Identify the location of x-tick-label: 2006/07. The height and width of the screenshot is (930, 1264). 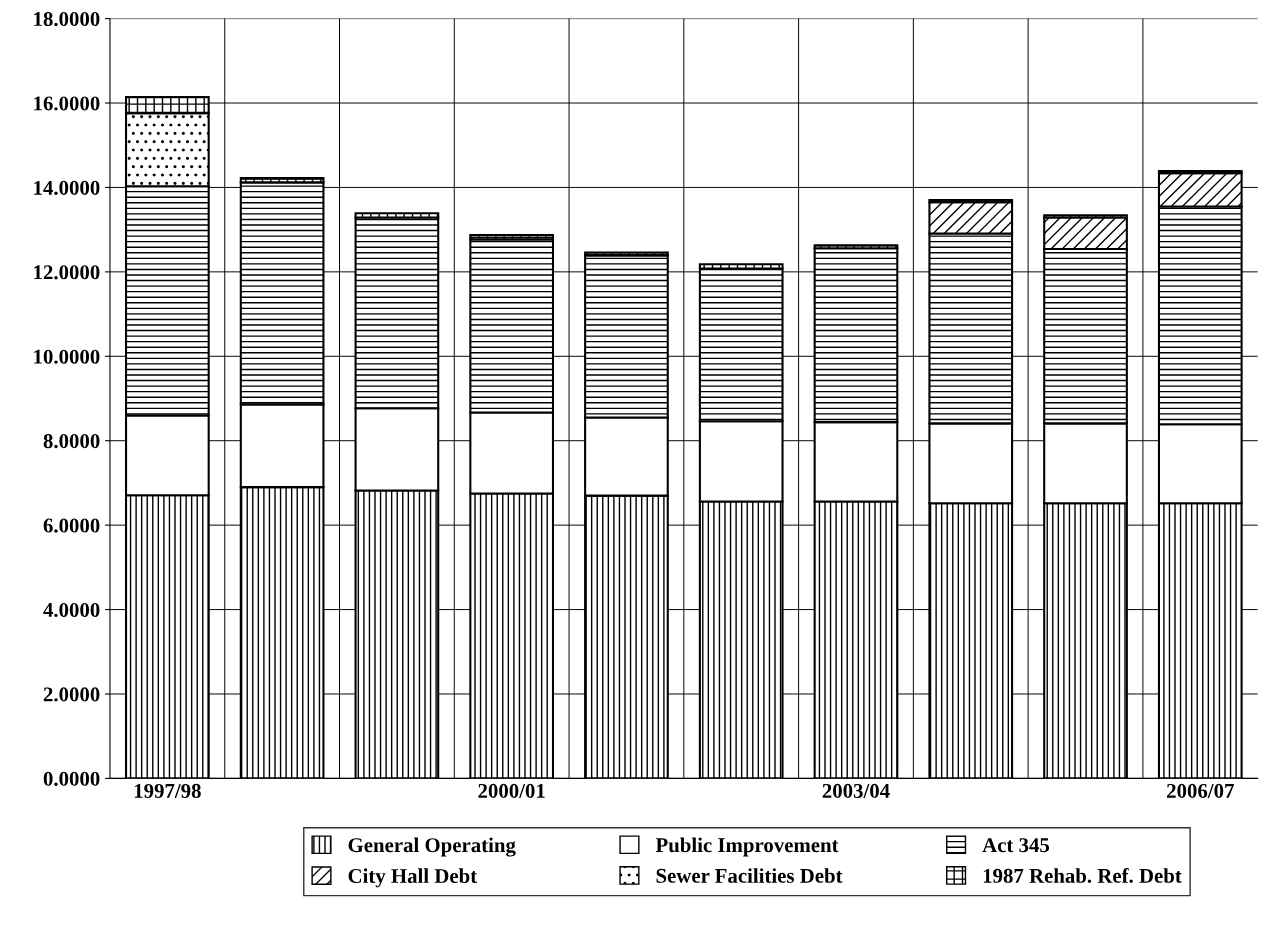
(1200, 790).